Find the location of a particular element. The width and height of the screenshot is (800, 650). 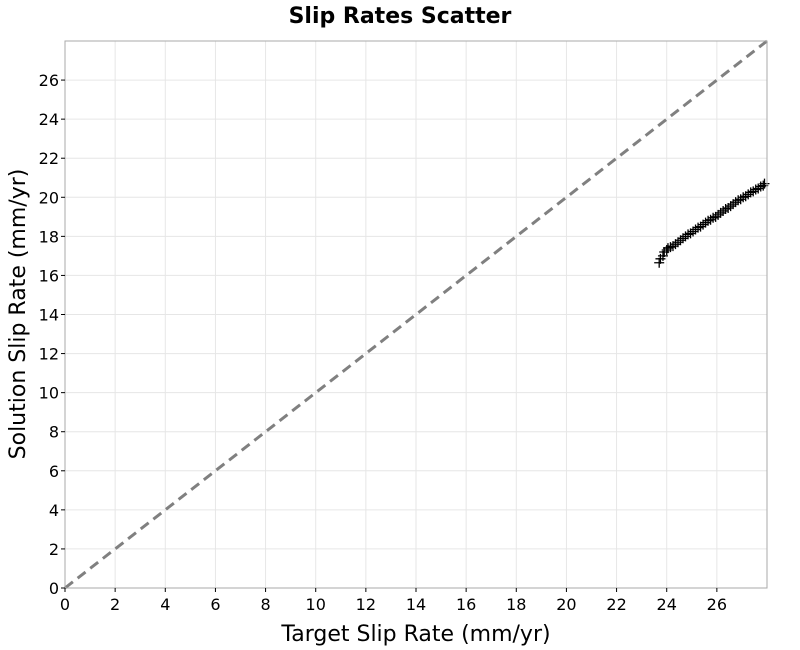

y-tick-label: 26 is located at coordinates (49, 80).